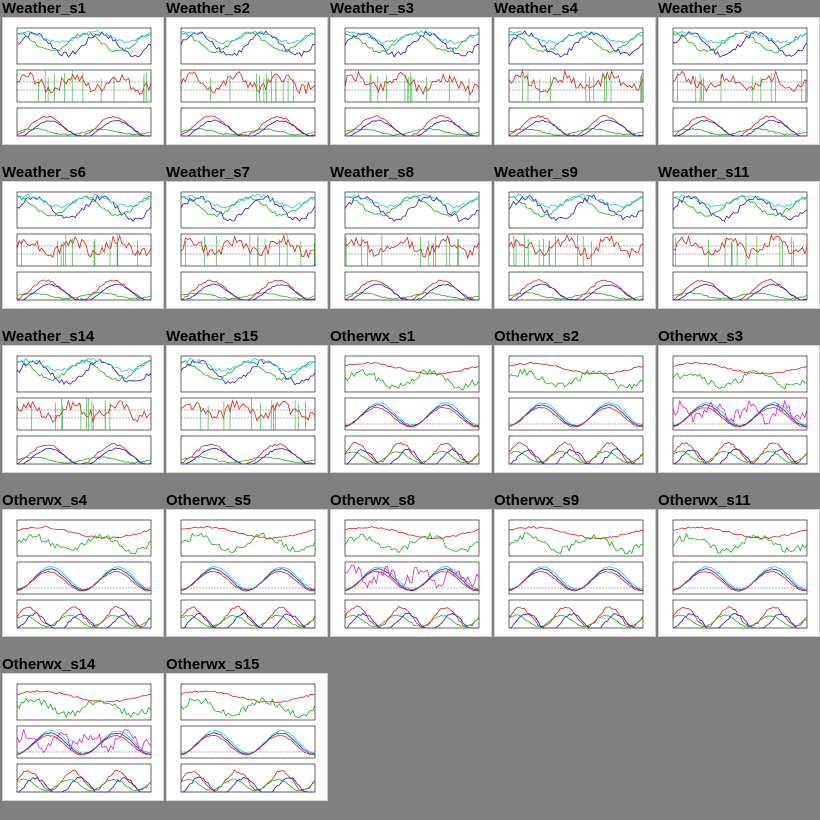 This screenshot has height=820, width=820. Describe the element at coordinates (208, 172) in the screenshot. I see `tile-title: Weather_s7` at that location.